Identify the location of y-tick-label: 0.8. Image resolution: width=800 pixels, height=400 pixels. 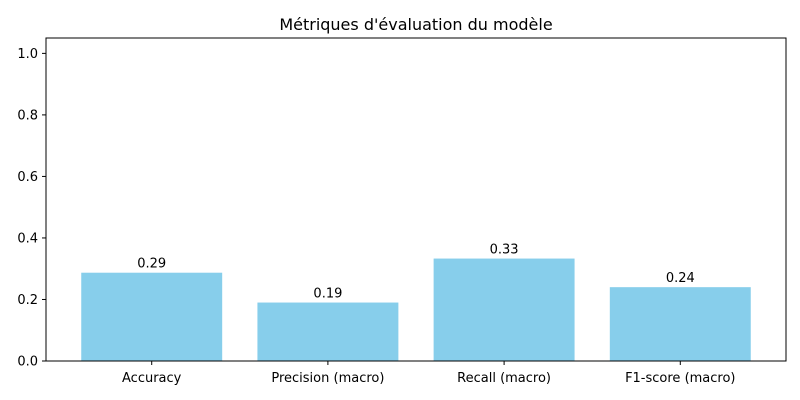
(27, 115).